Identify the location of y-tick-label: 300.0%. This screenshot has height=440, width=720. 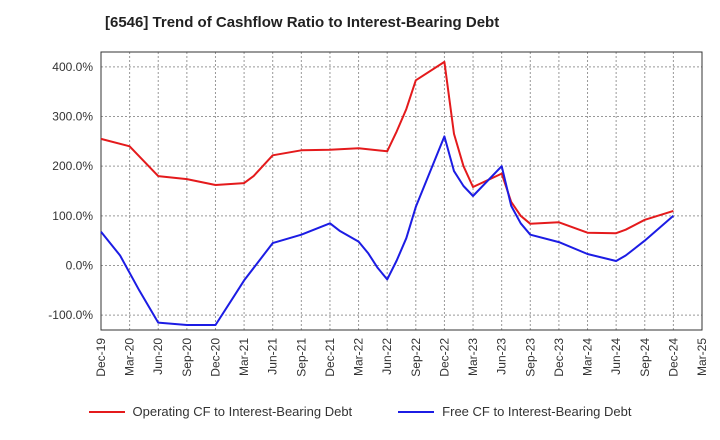
(72, 117).